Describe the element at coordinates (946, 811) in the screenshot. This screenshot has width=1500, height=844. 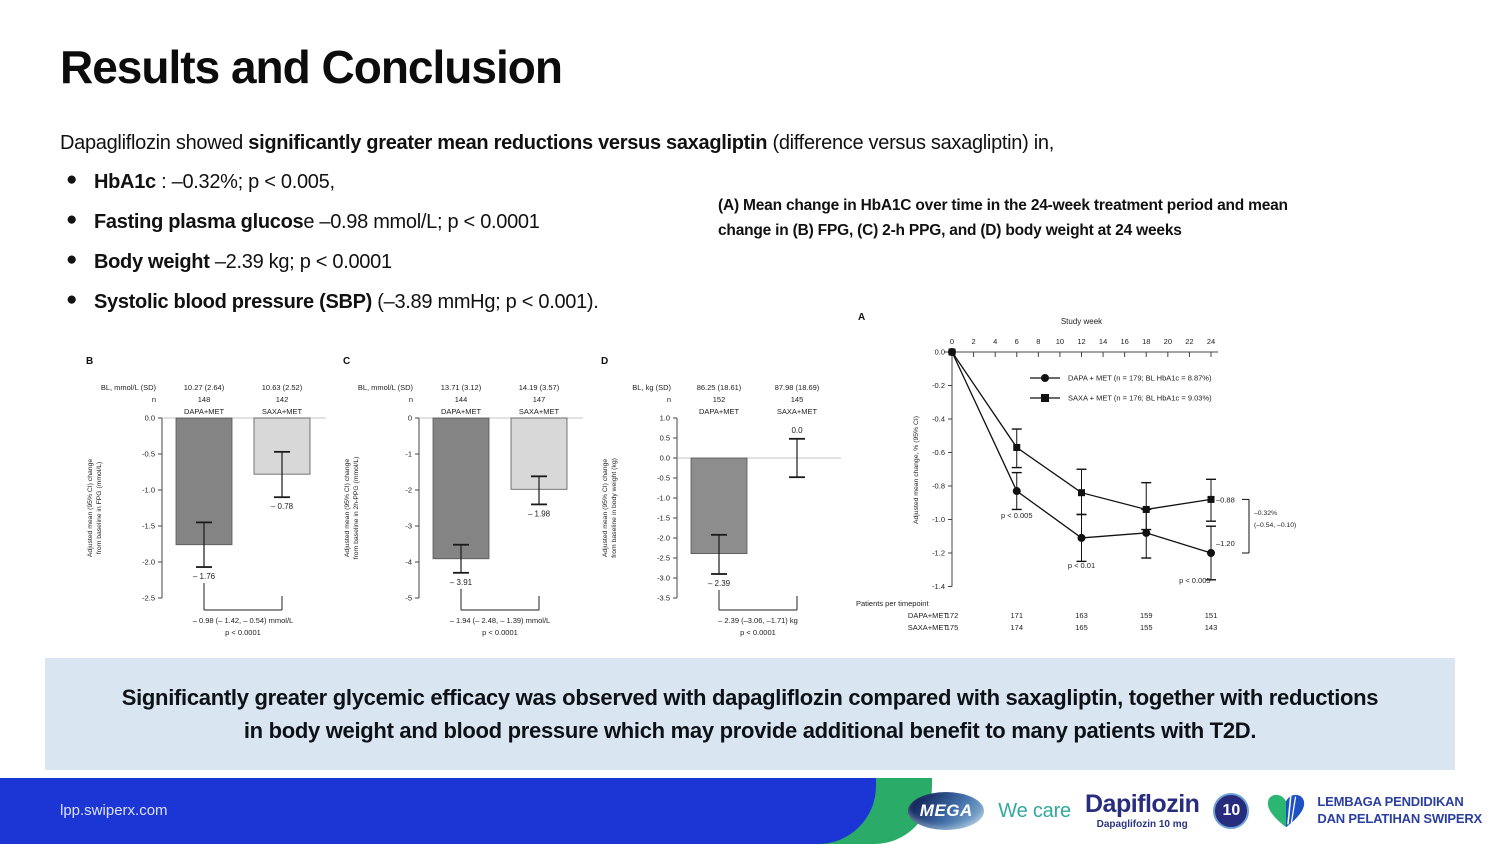
I see `mega-logo: MEGA` at that location.